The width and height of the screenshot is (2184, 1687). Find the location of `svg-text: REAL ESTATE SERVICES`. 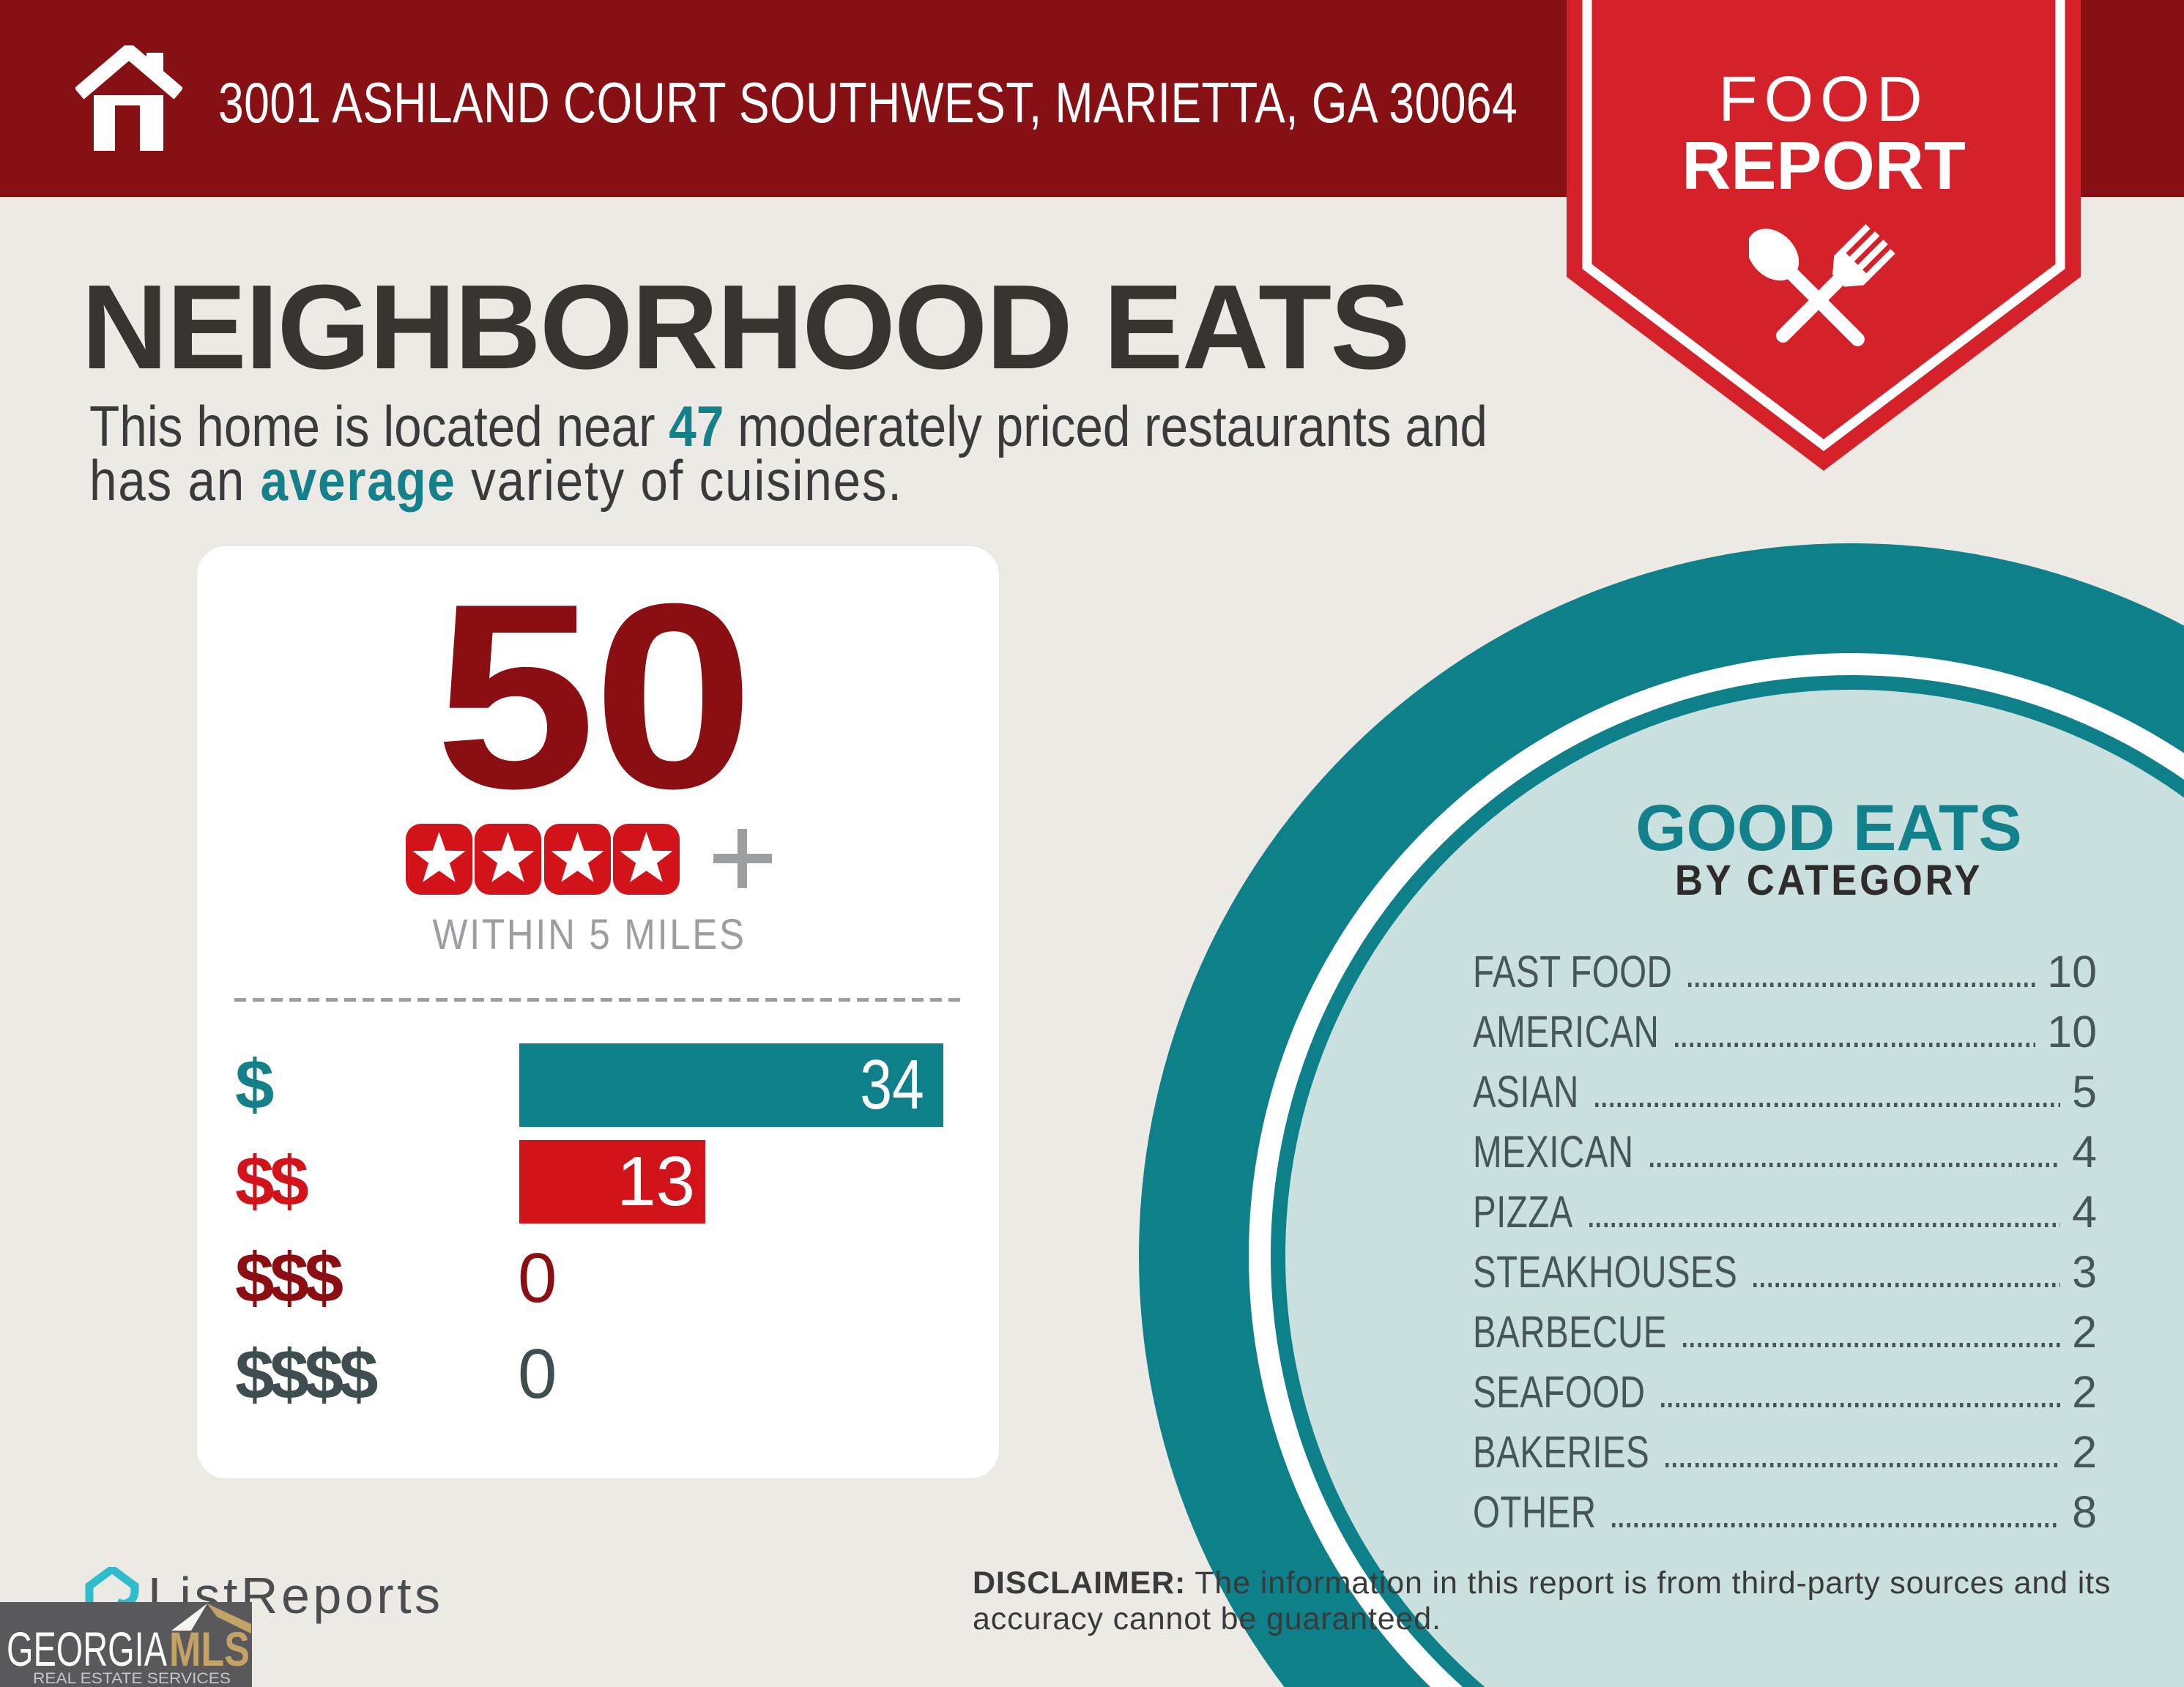

svg-text: REAL ESTATE SERVICES is located at coordinates (132, 1679).